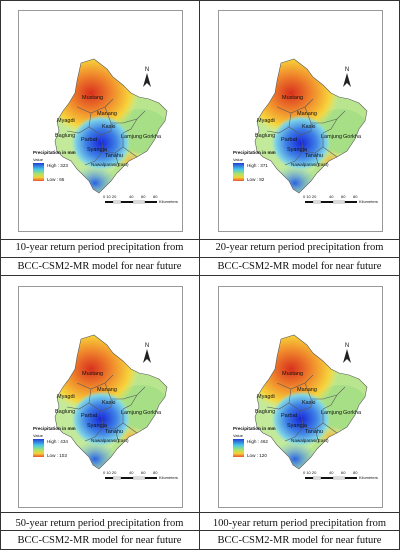 The image size is (400, 550). Describe the element at coordinates (200, 530) in the screenshot. I see `grid-divider-row2-caption` at that location.